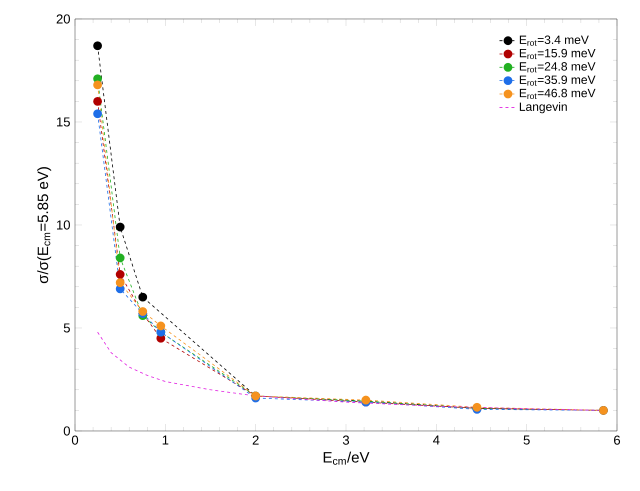 The image size is (640, 491). What do you see at coordinates (347, 458) in the screenshot?
I see `x-axis-title: E$_{cm}$/eV` at bounding box center [347, 458].